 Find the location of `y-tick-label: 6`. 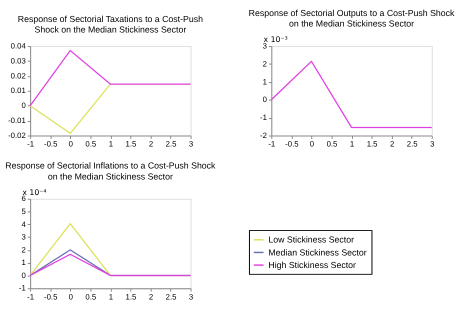

y-tick-label: 6 is located at coordinates (23, 199).